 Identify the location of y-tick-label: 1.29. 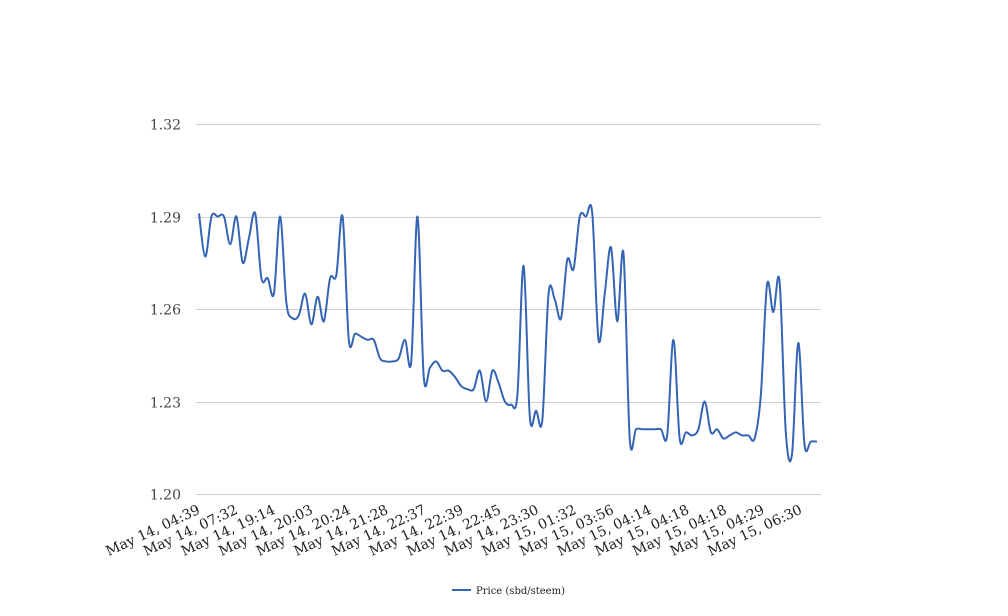
(165, 219).